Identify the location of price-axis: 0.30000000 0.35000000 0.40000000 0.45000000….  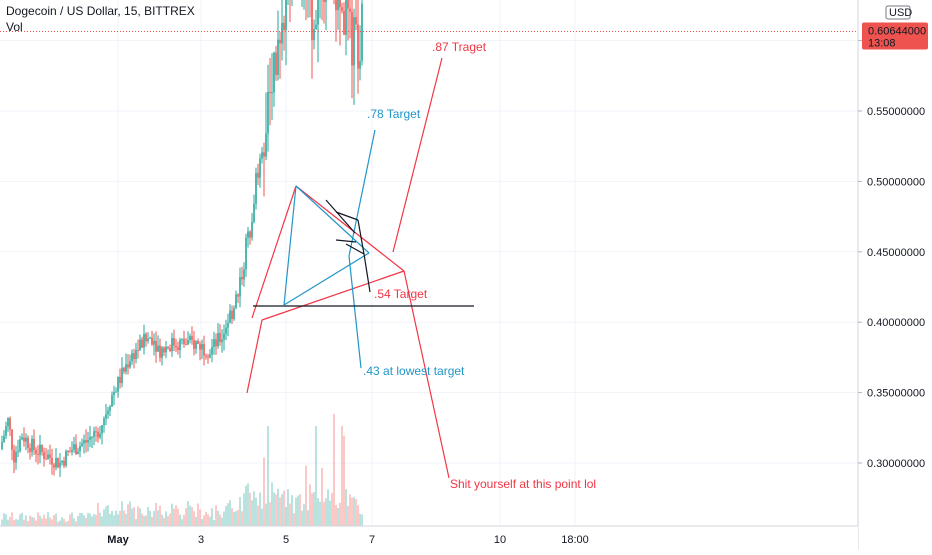
(894, 275).